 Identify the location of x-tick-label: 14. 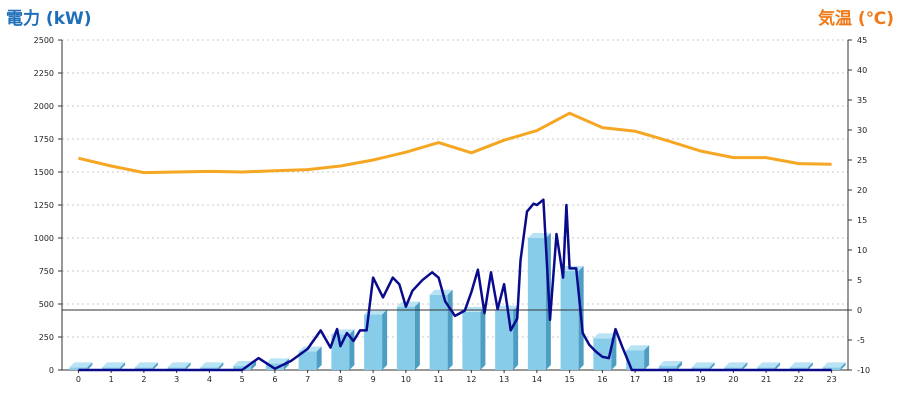
(537, 379).